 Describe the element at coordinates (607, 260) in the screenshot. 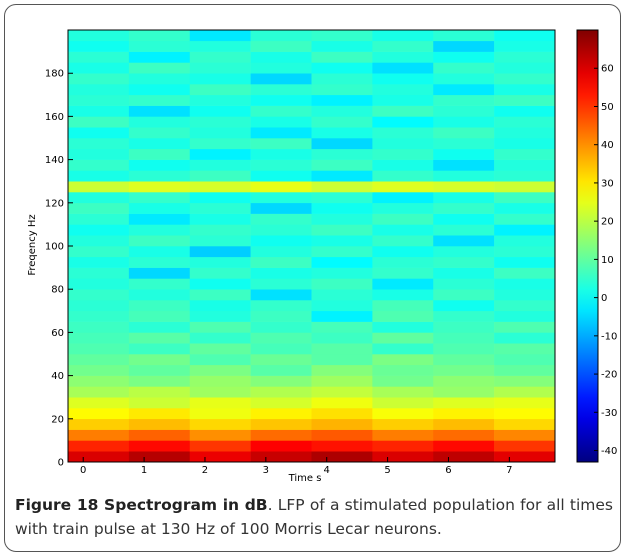

I see `colorbar-tick-label: 10` at that location.